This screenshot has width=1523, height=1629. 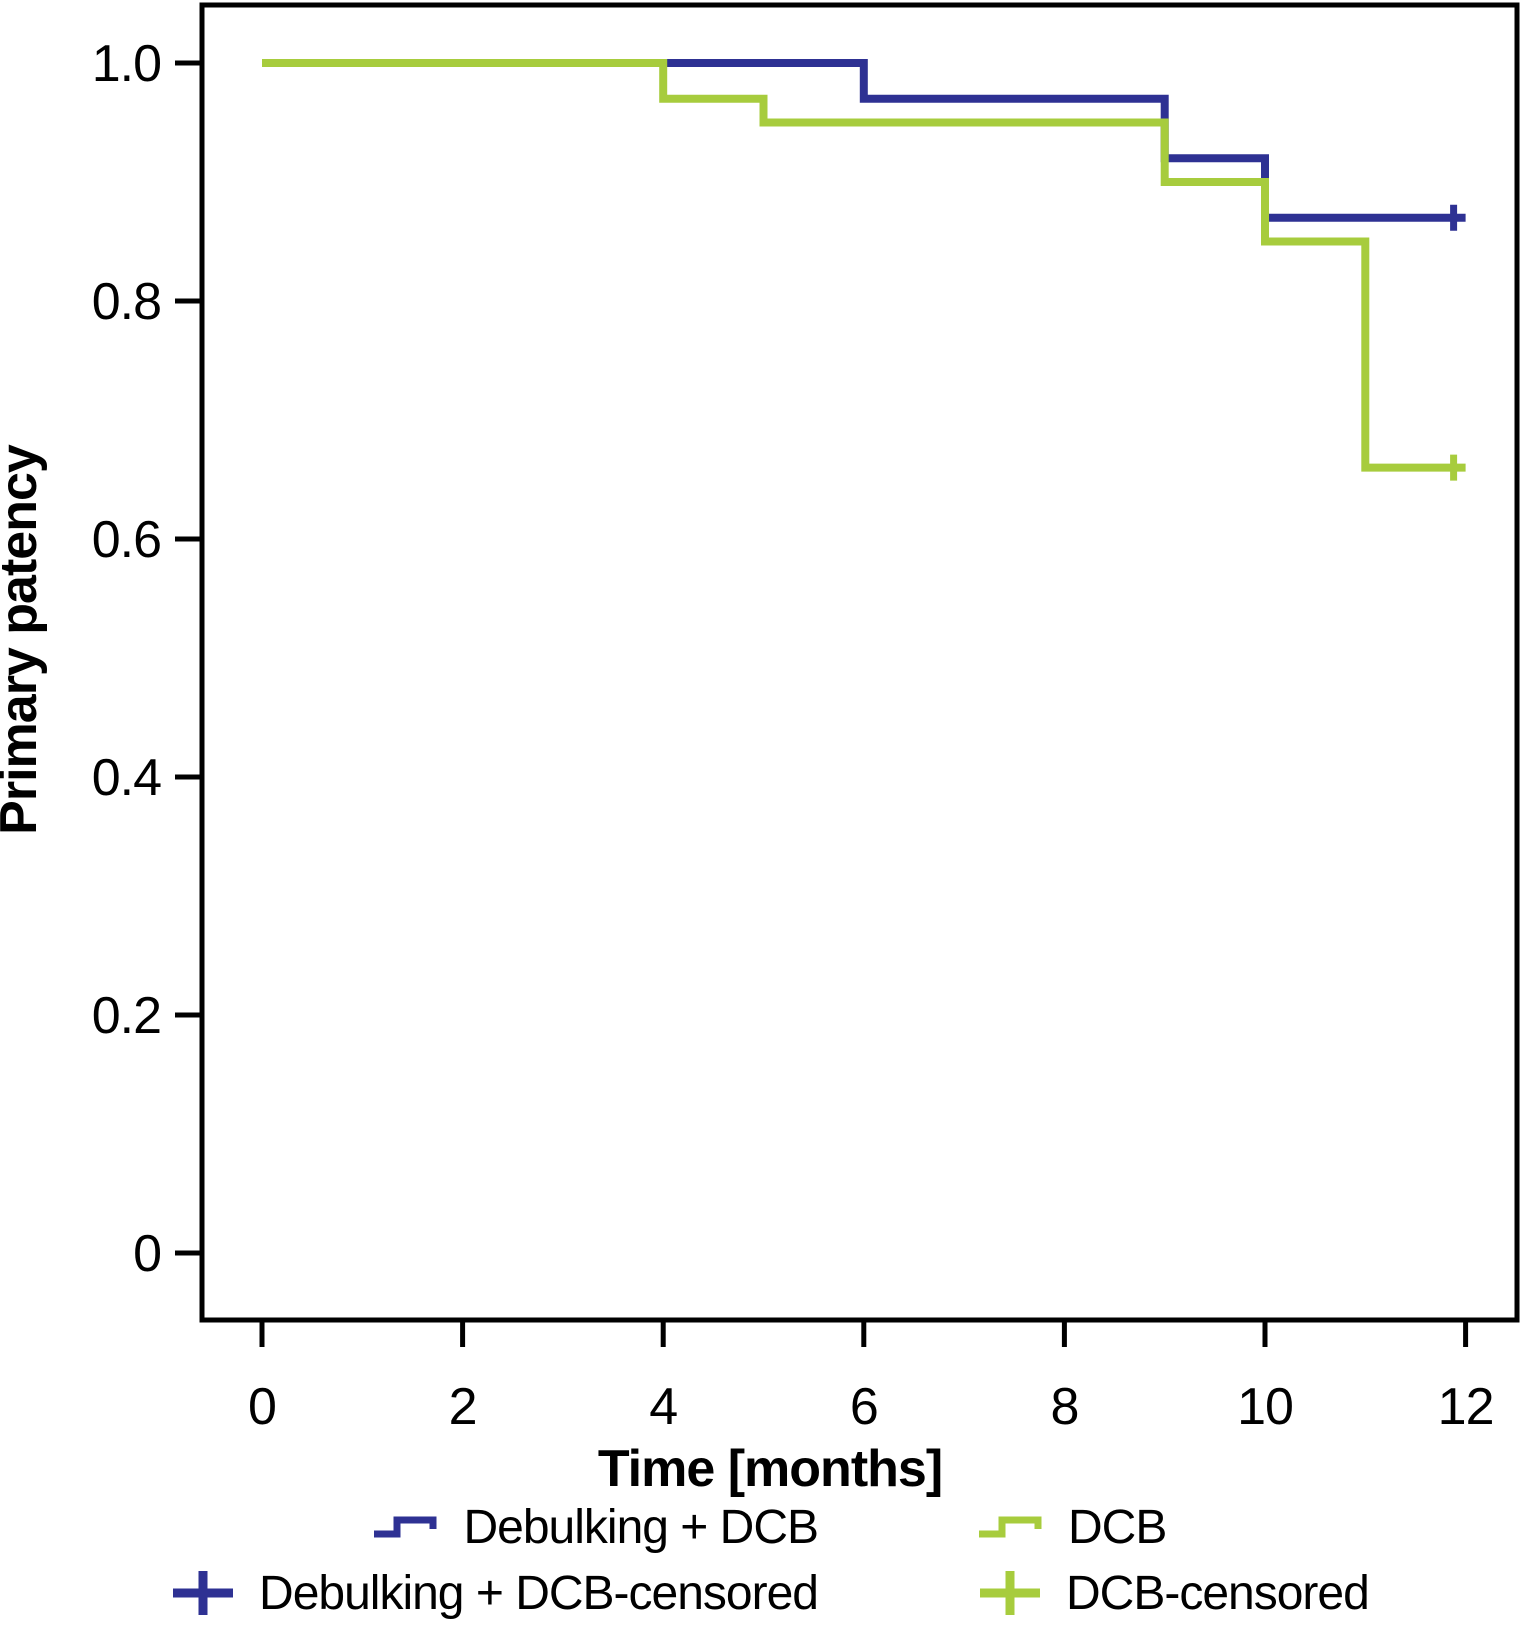 I want to click on legend-entry-dcb-censored: DCB-censored, so click(x=1174, y=1593).